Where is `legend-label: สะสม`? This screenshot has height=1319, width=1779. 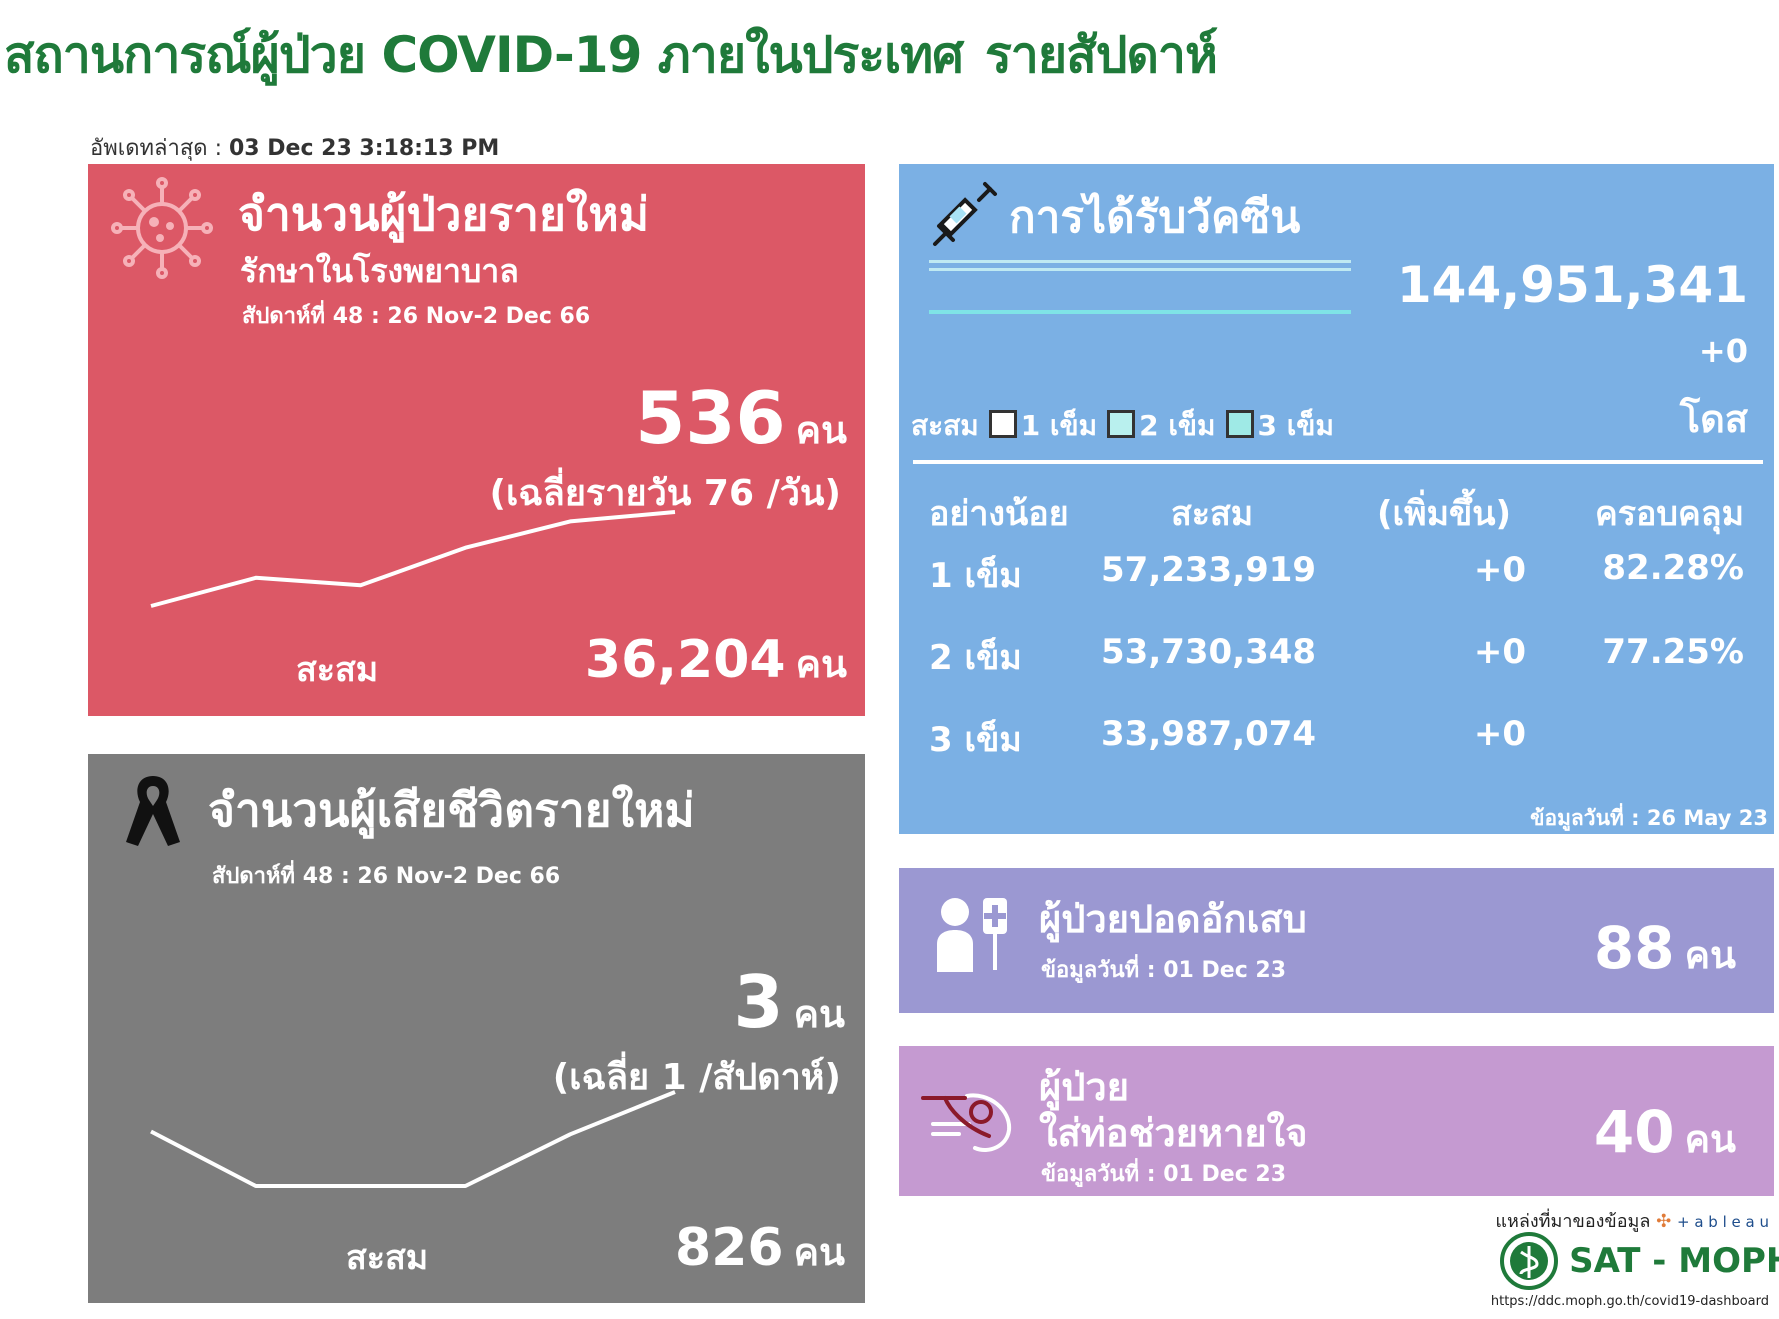
legend-label: สะสม is located at coordinates (945, 425).